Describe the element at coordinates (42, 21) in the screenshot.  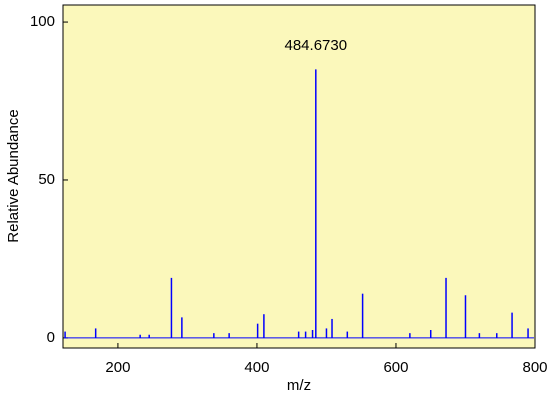
I see `y-tick-label: 100` at that location.